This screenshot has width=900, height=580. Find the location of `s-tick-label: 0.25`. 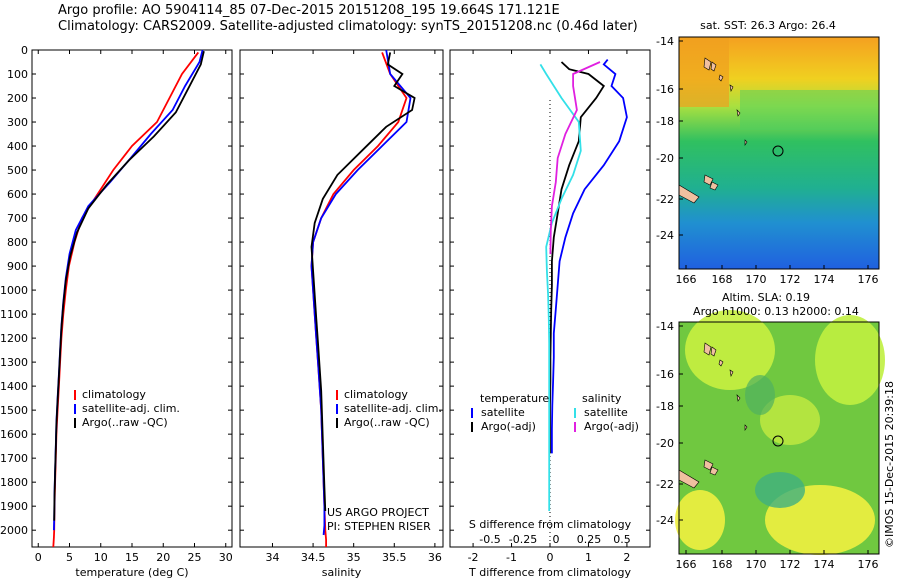

s-tick-label: 0.25 is located at coordinates (589, 539).